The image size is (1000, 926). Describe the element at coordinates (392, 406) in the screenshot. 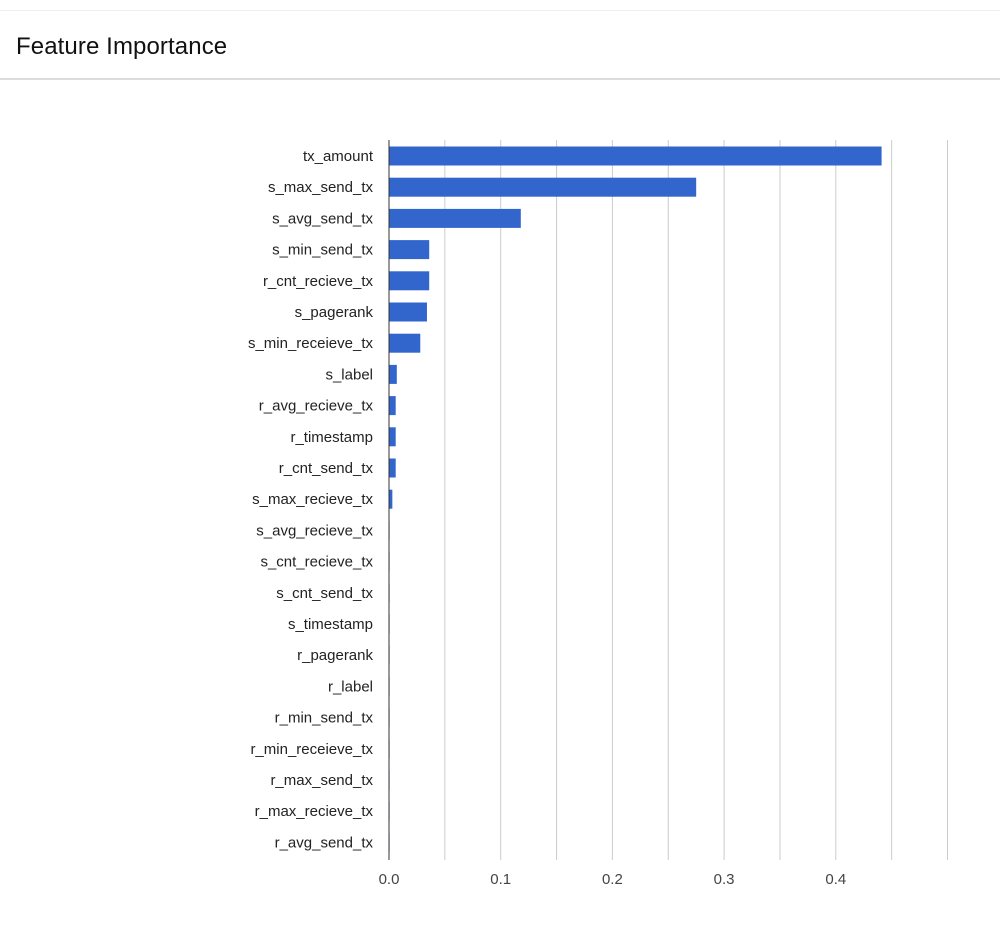

I see `bar-r_avg_recieve_tx` at that location.